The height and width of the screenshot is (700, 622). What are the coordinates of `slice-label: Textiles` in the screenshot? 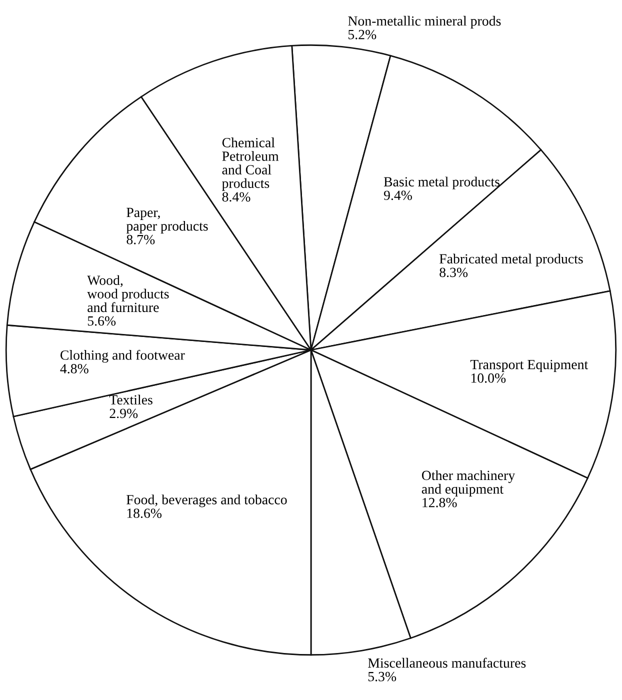 It's located at (130, 399).